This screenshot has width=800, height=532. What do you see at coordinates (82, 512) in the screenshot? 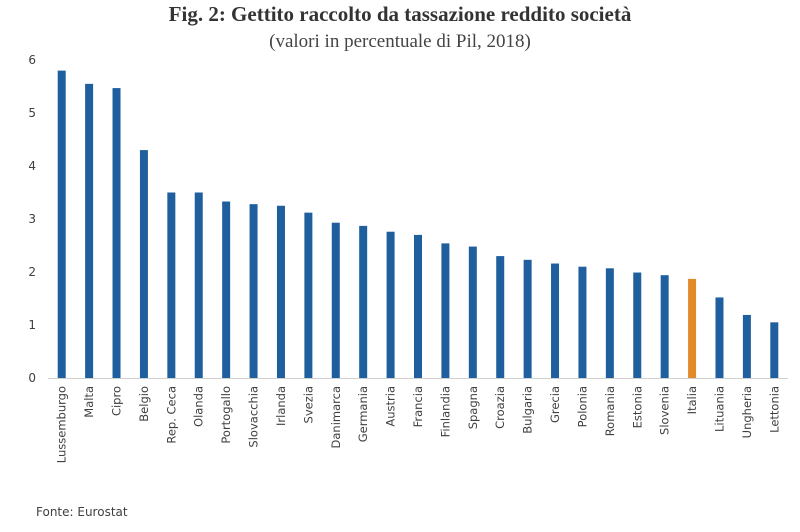
I see `source-note: Fonte: Eurostat` at bounding box center [82, 512].